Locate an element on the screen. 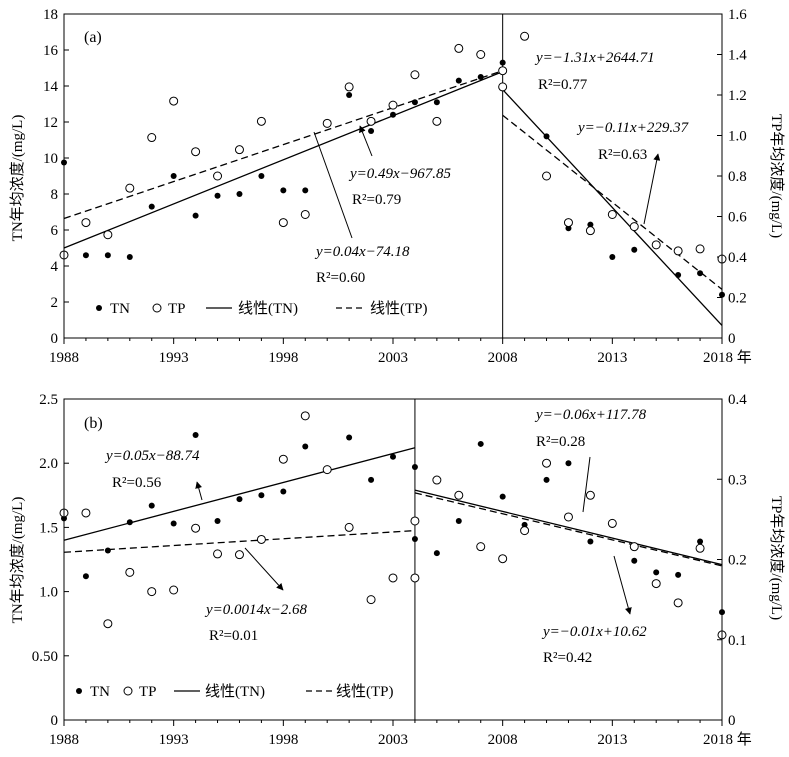 The image size is (789, 757). right-tick-label: 1.6 is located at coordinates (737, 15).